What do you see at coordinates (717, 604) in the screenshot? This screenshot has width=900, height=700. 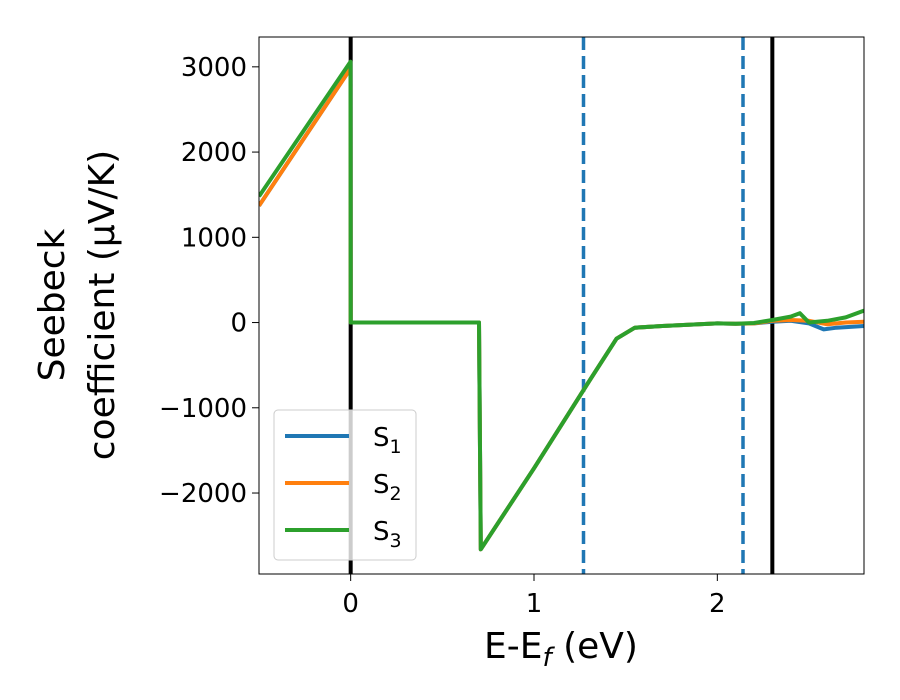 I see `x-tick-label-2: 2` at bounding box center [717, 604].